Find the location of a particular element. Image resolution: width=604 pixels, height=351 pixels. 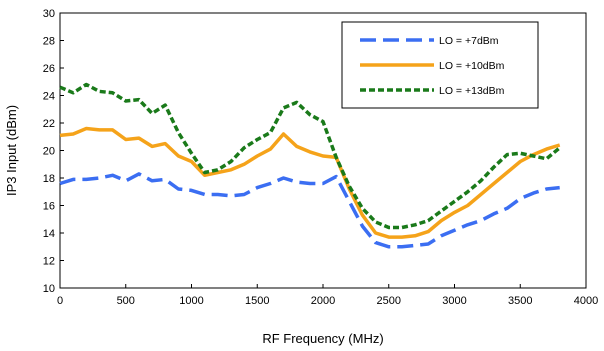

x-tick-label: 500 is located at coordinates (126, 301).